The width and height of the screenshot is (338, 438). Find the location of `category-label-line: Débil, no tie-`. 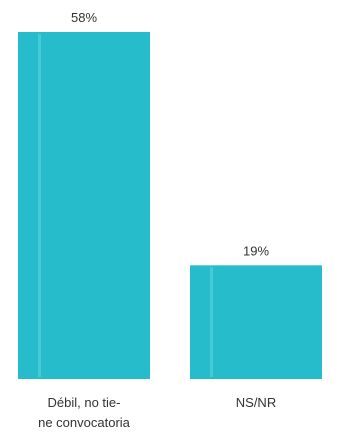

category-label-line: Débil, no tie- is located at coordinates (84, 402).